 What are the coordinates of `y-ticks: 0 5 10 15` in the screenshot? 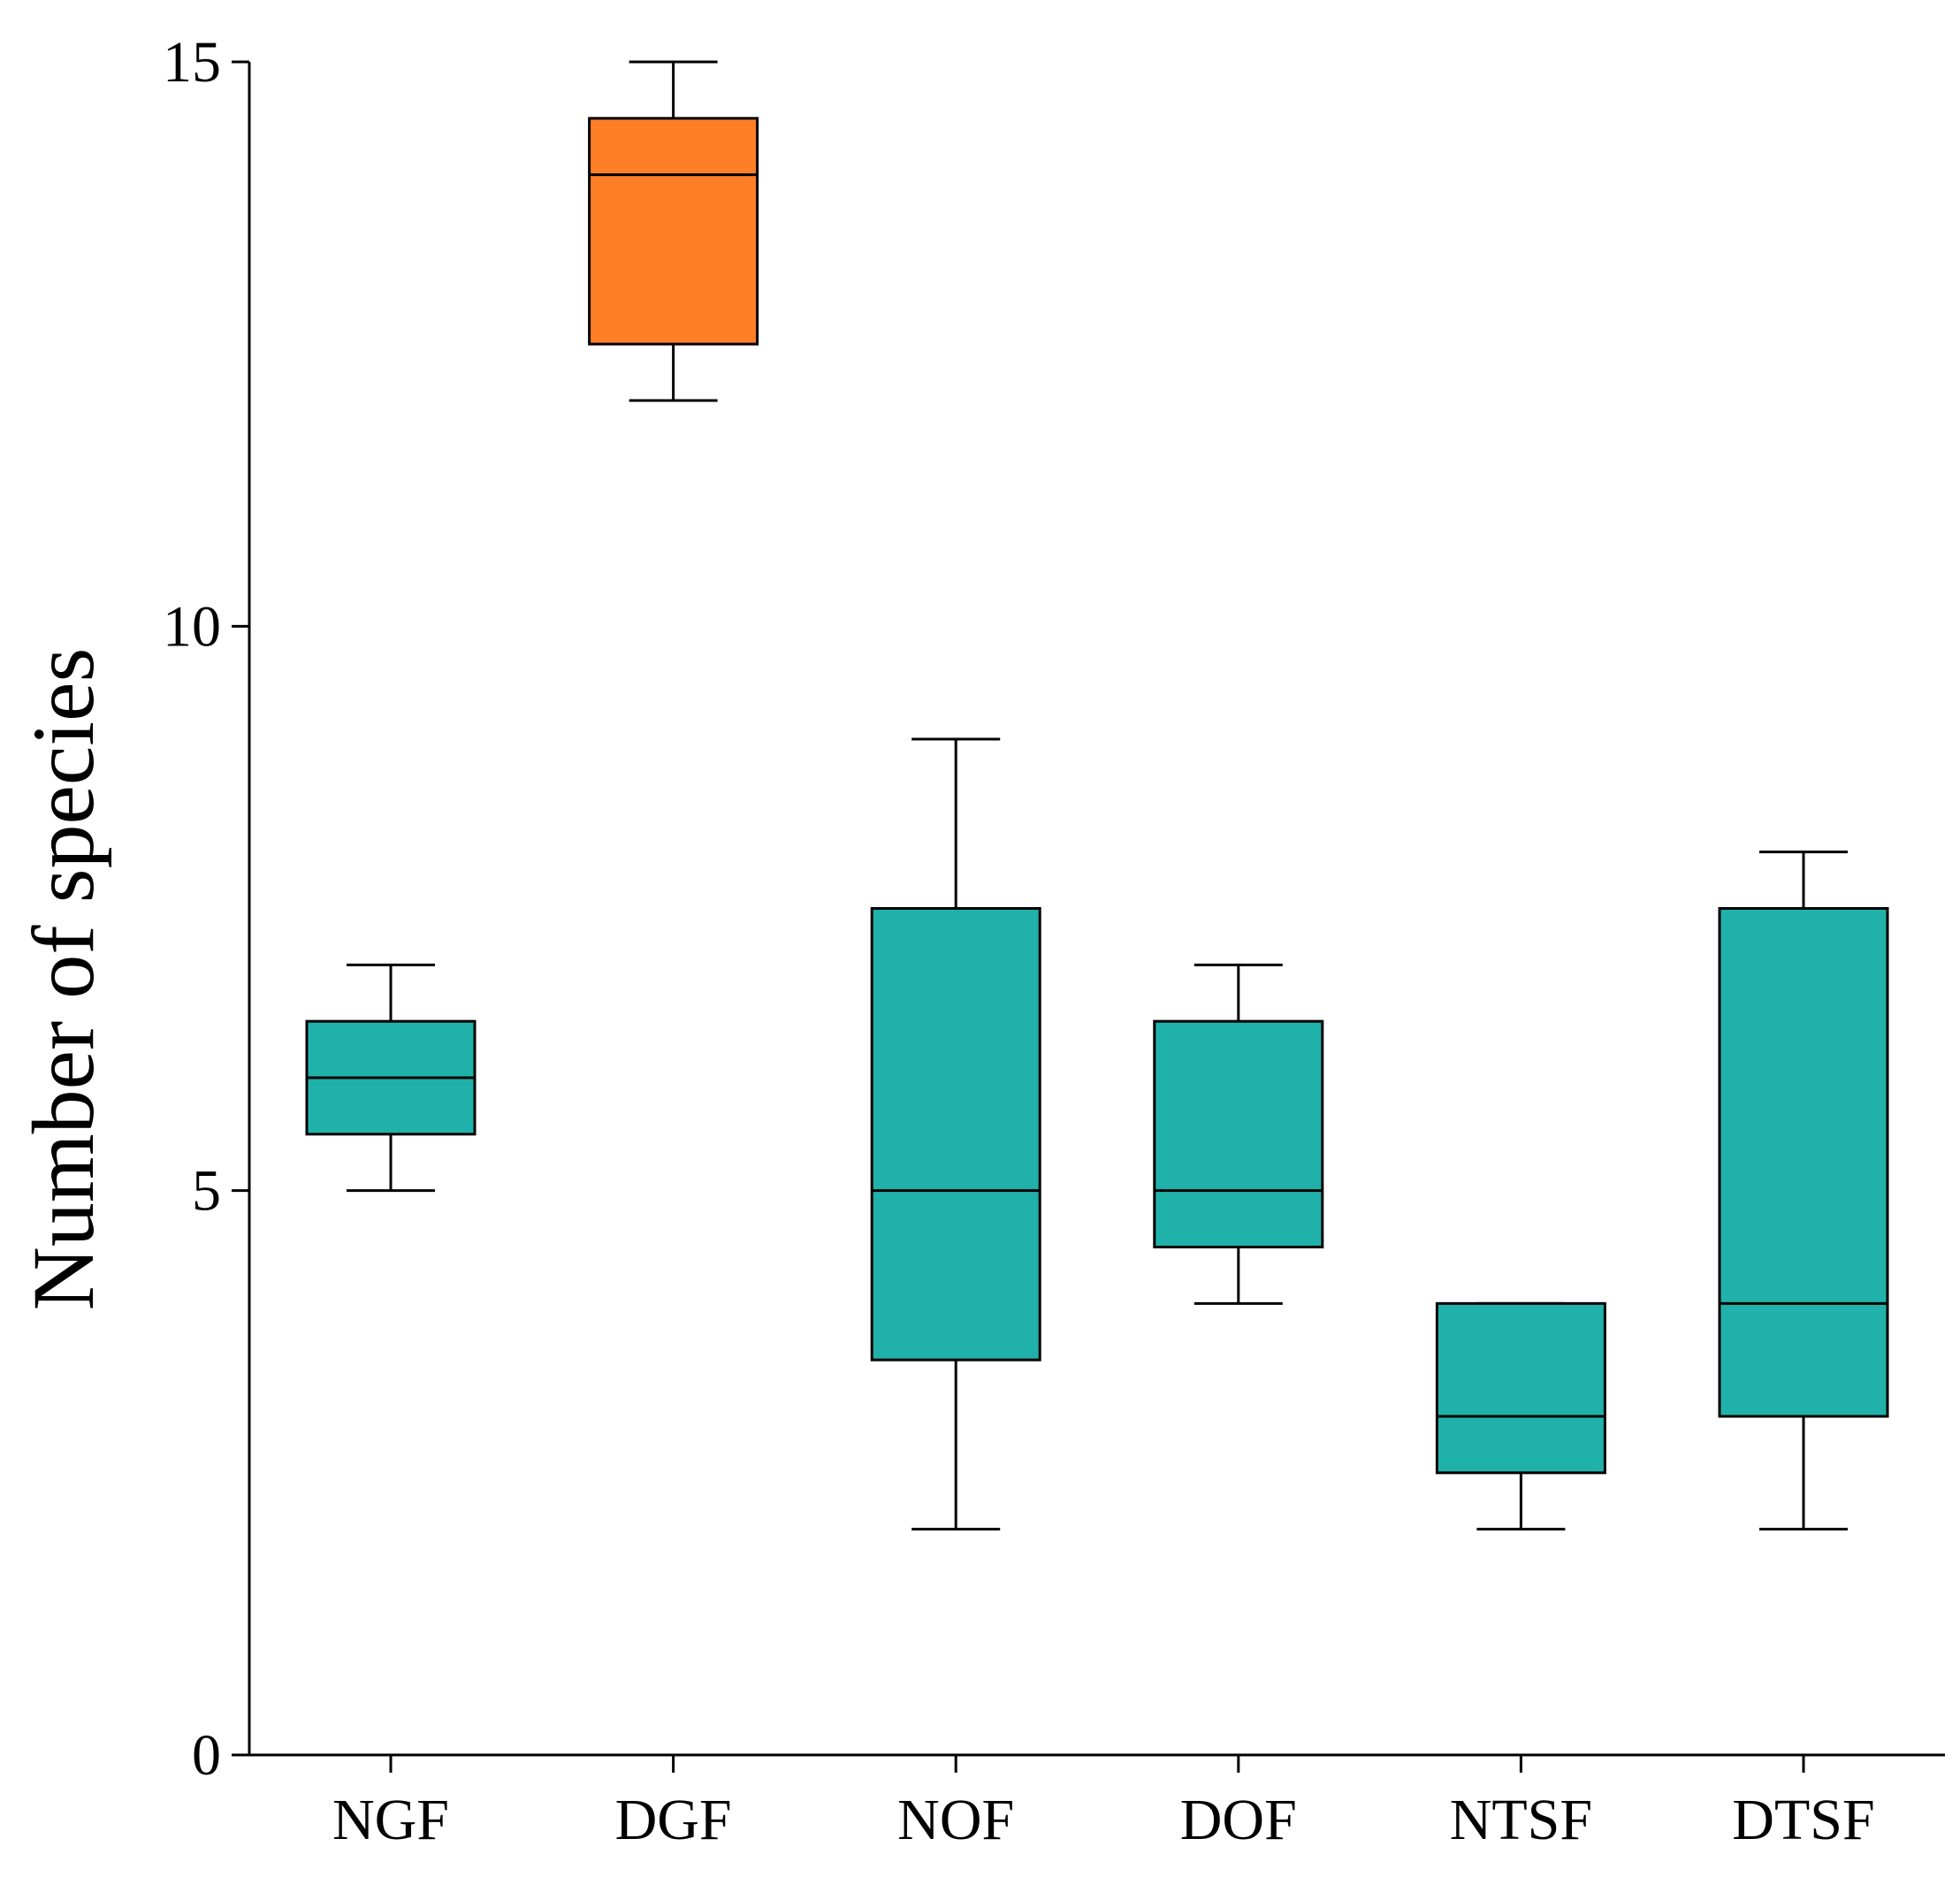 It's located at (206, 909).